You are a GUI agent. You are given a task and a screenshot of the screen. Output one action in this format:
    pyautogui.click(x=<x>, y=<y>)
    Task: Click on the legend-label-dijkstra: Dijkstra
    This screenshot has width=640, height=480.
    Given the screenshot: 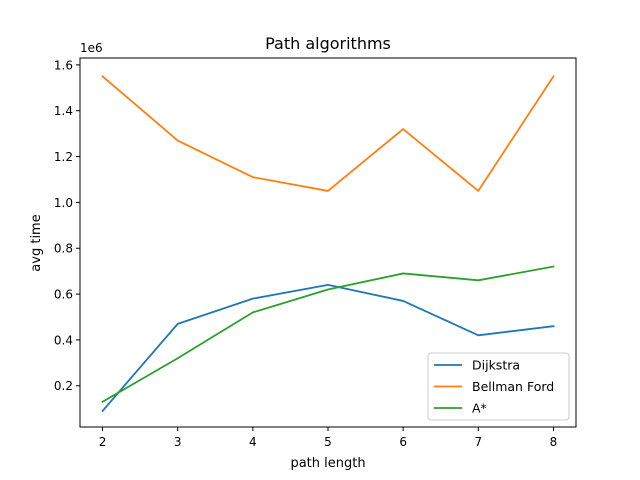 What is the action you would take?
    pyautogui.click(x=496, y=365)
    